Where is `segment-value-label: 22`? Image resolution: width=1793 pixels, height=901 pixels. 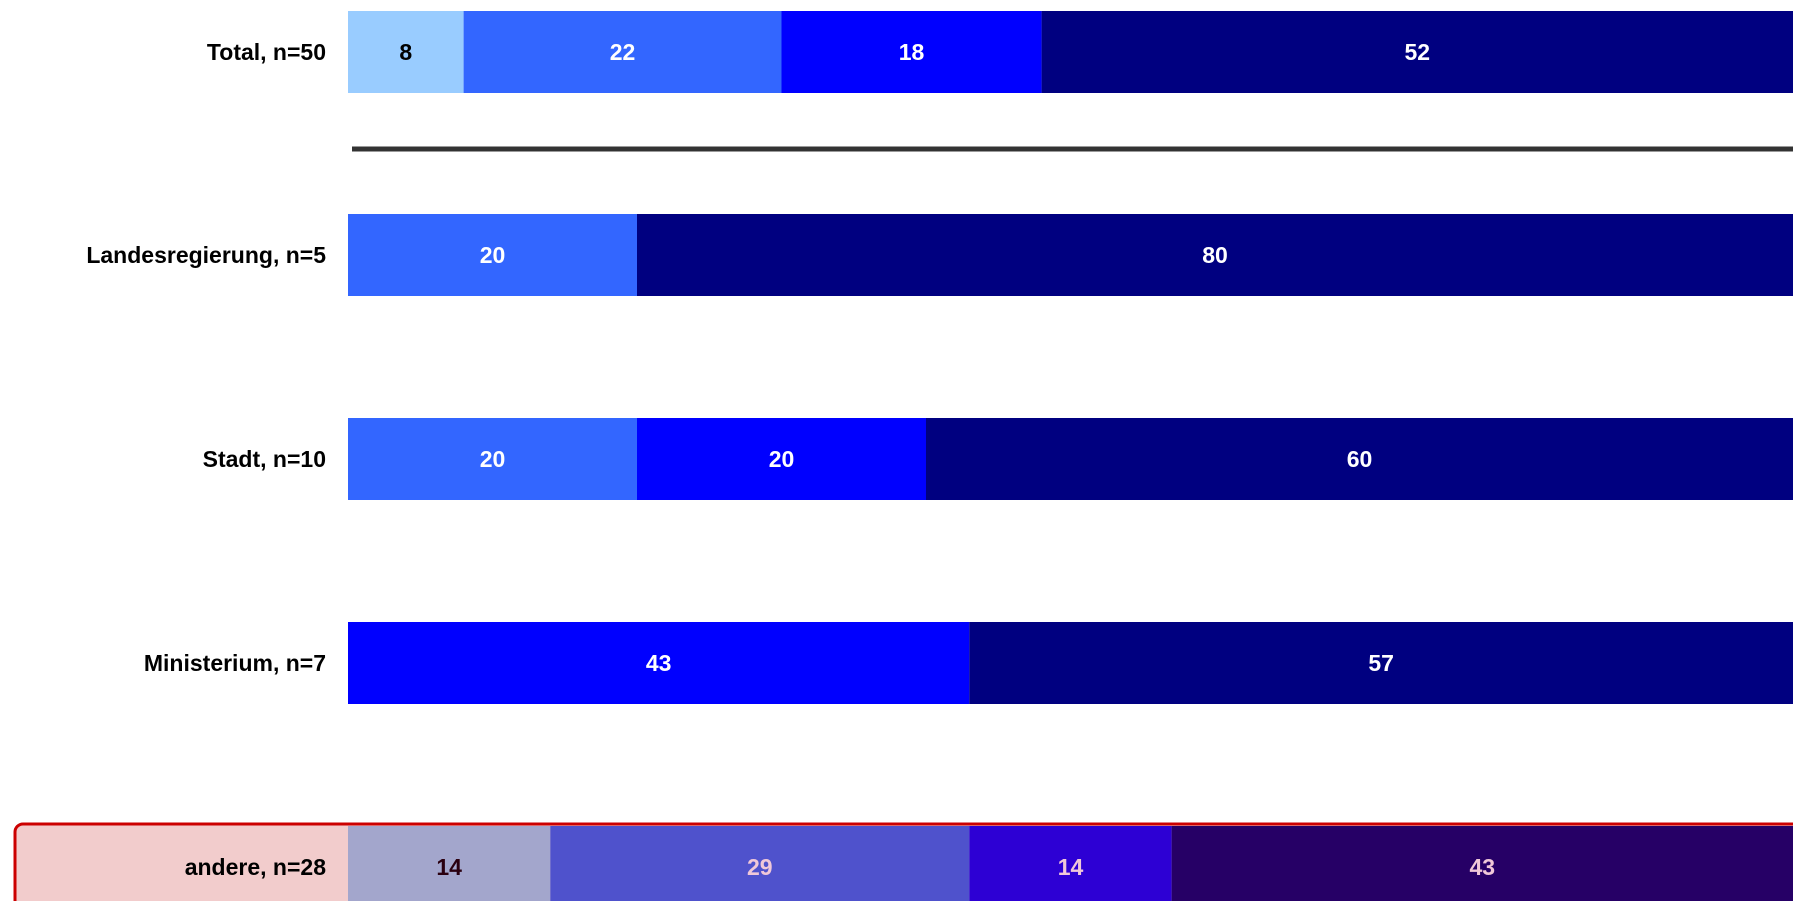
segment-value-label: 22 is located at coordinates (623, 52).